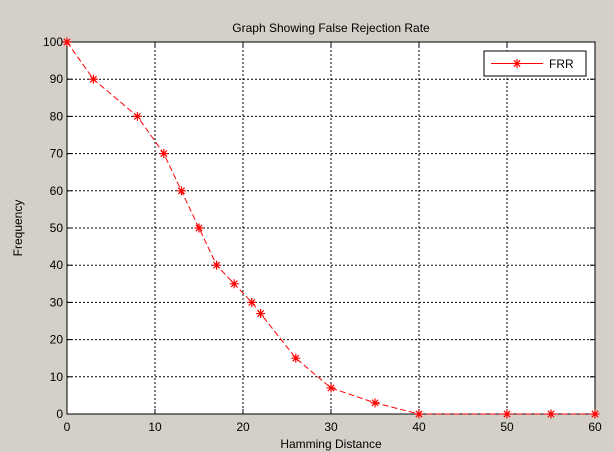  I want to click on x-tick-label: 50, so click(507, 427).